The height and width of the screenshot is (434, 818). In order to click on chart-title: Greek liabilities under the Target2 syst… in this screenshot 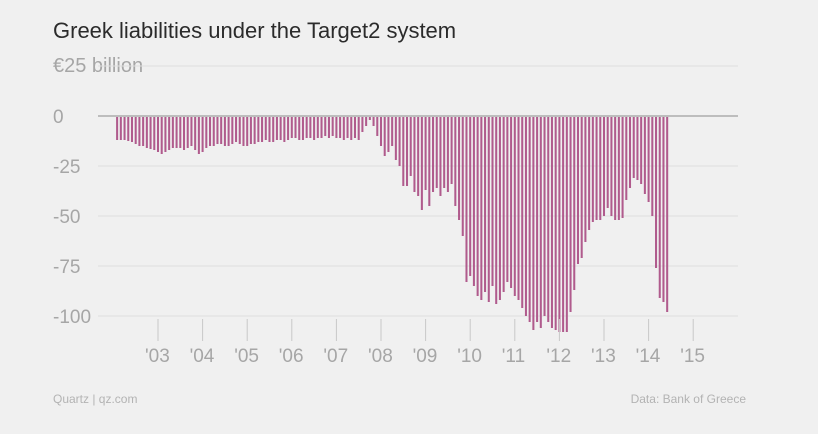, I will do `click(255, 30)`.